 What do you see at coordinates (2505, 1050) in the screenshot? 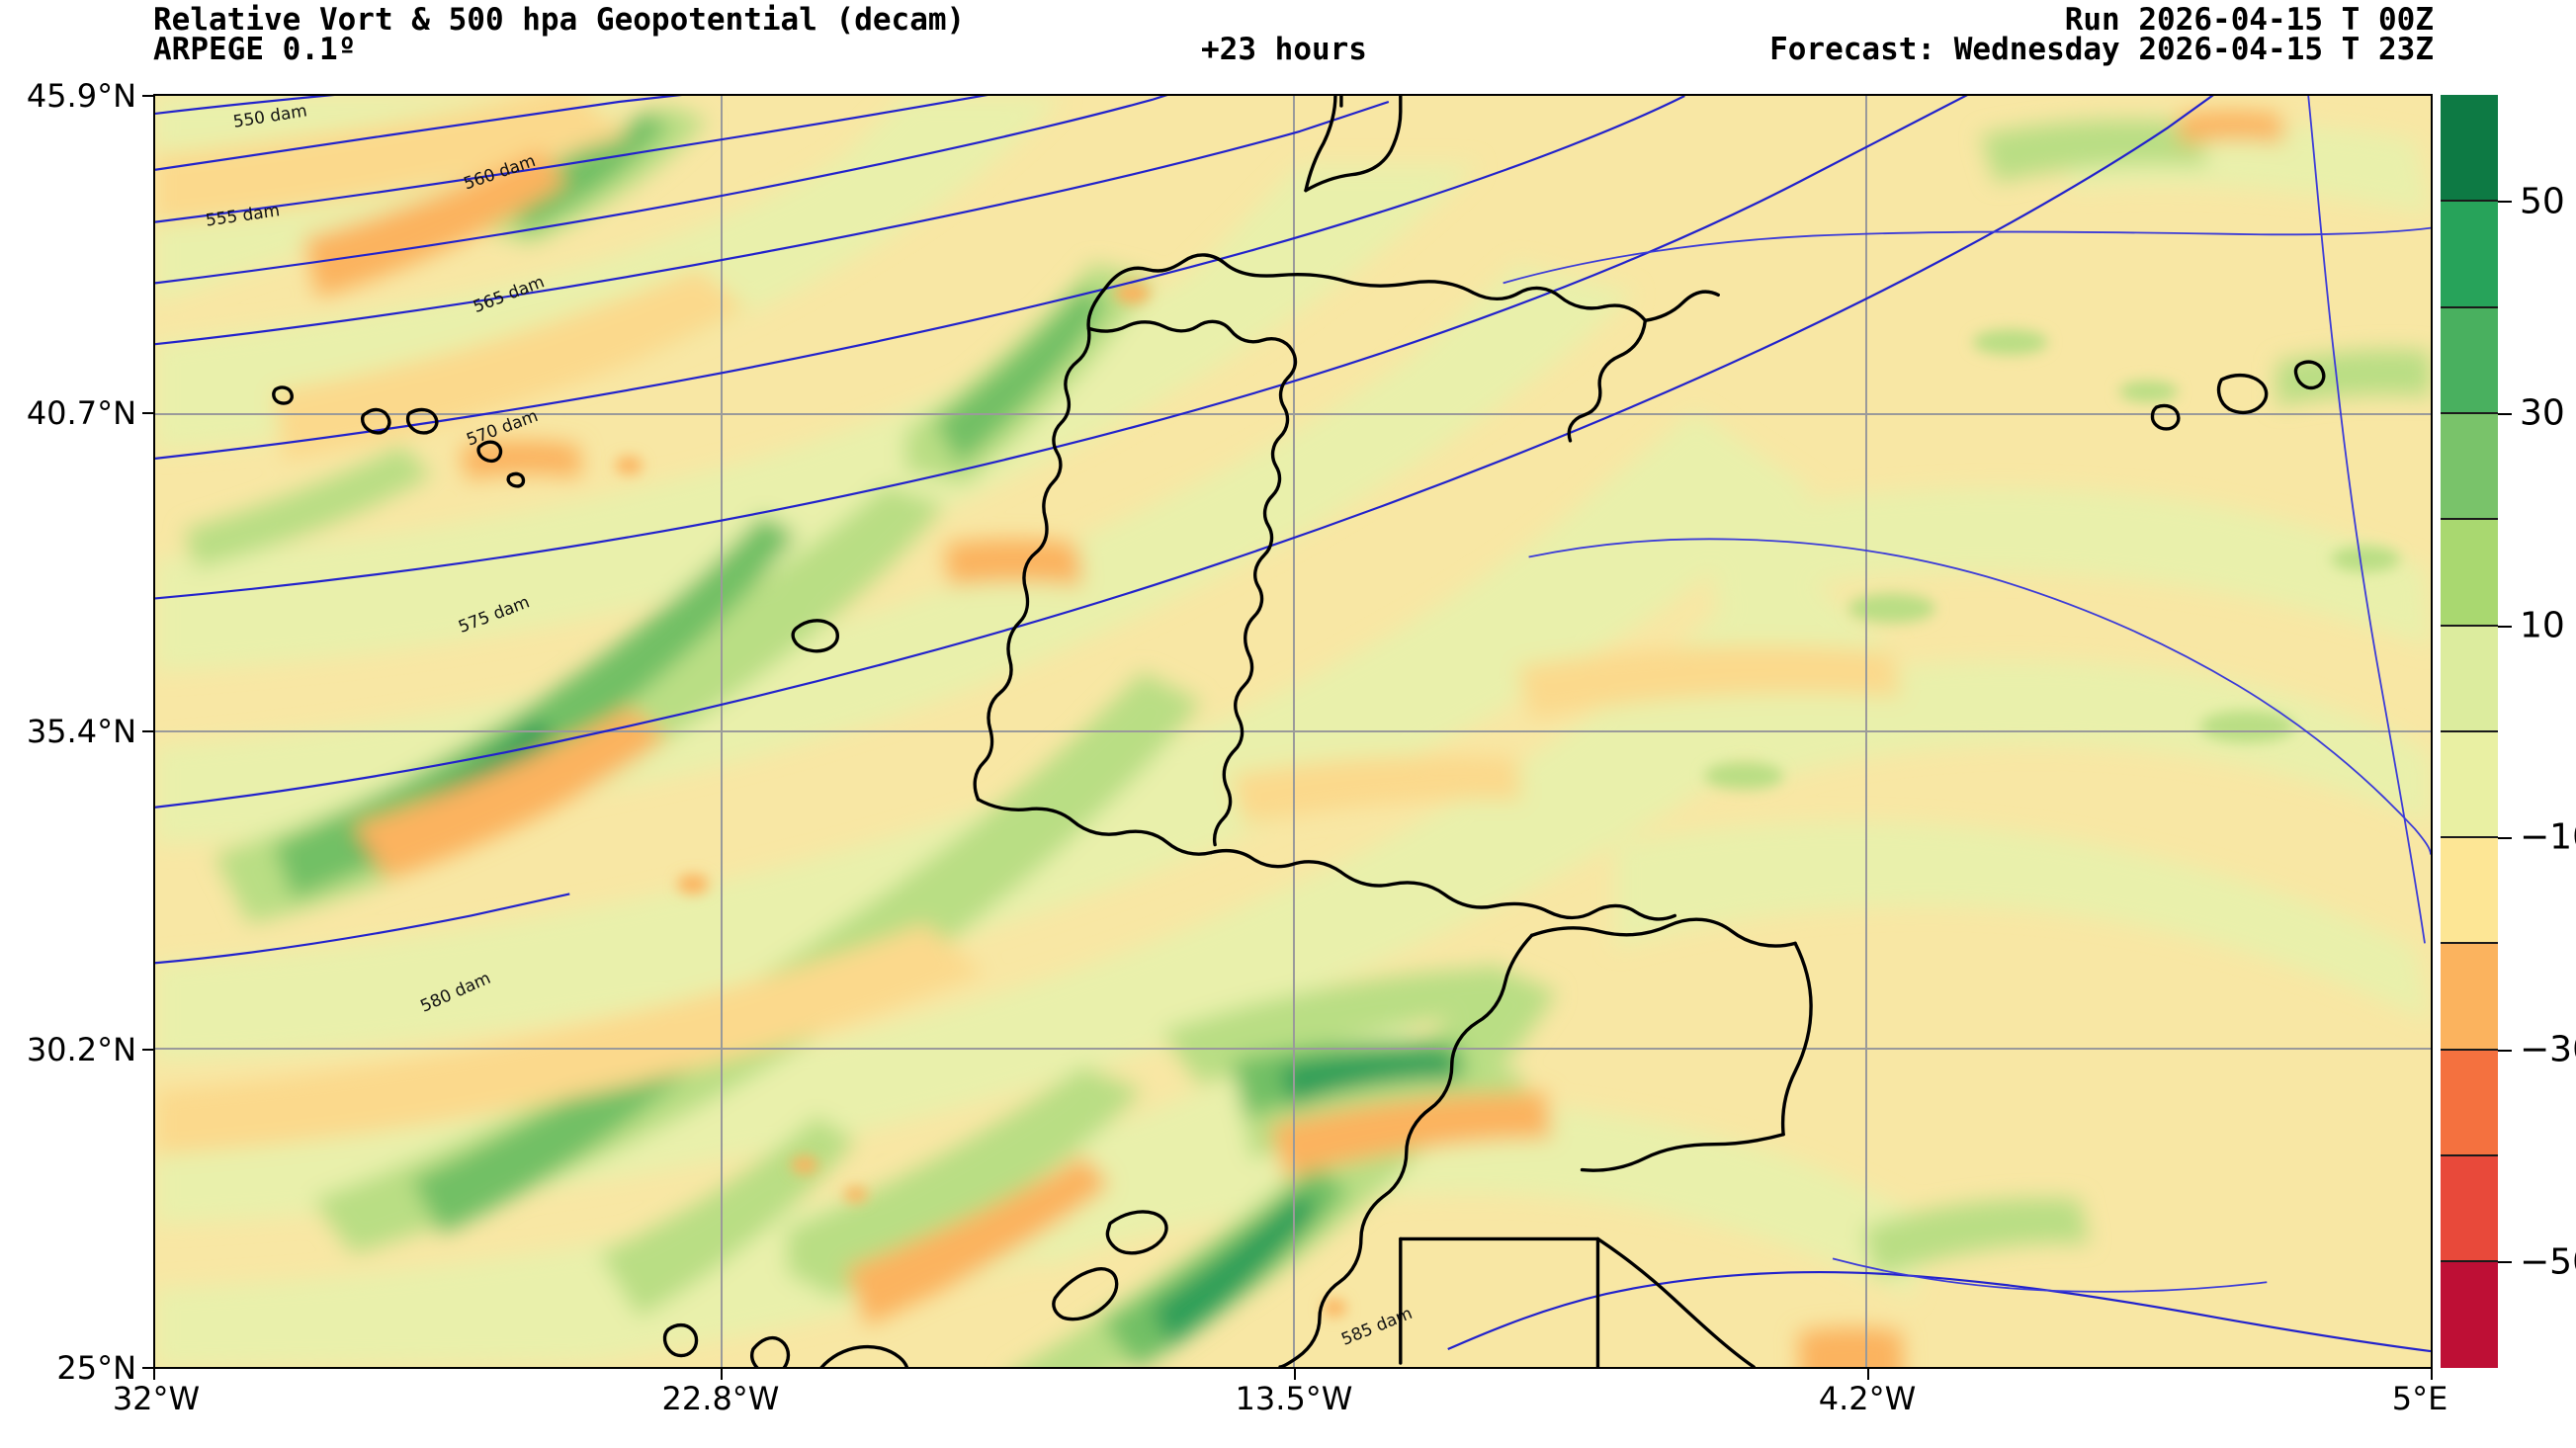
I see `colorbar-tick-n30` at bounding box center [2505, 1050].